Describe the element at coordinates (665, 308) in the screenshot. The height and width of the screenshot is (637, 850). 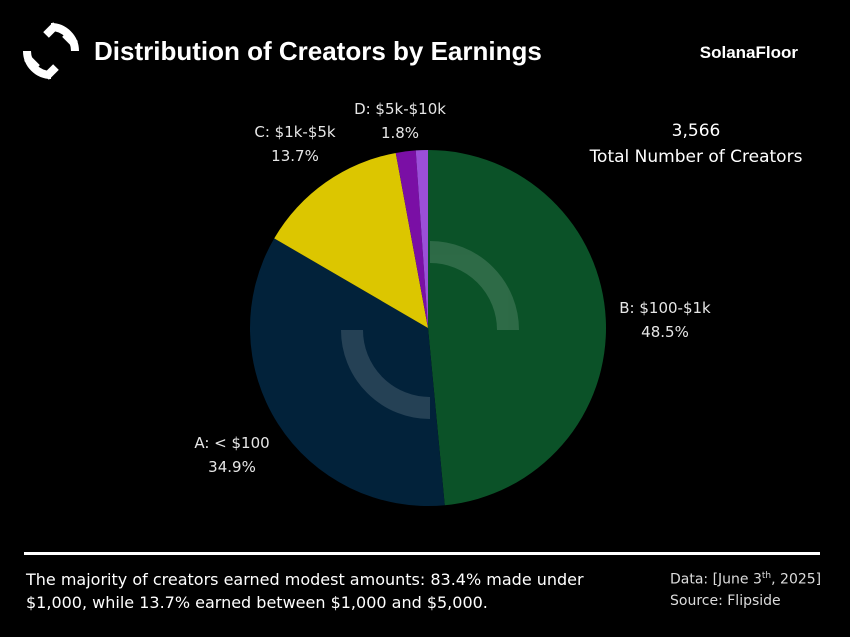
I see `slice-label-0: B: $100-$1k` at that location.